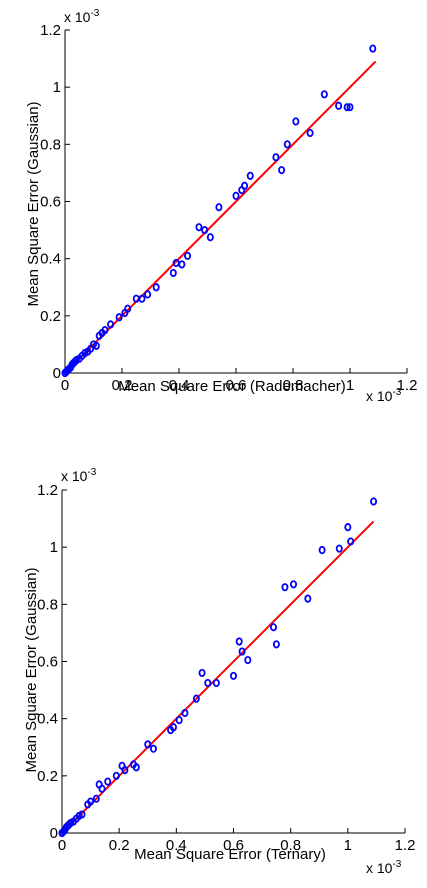  Describe the element at coordinates (94, 13) in the screenshot. I see `y-exponent-power: -3` at that location.